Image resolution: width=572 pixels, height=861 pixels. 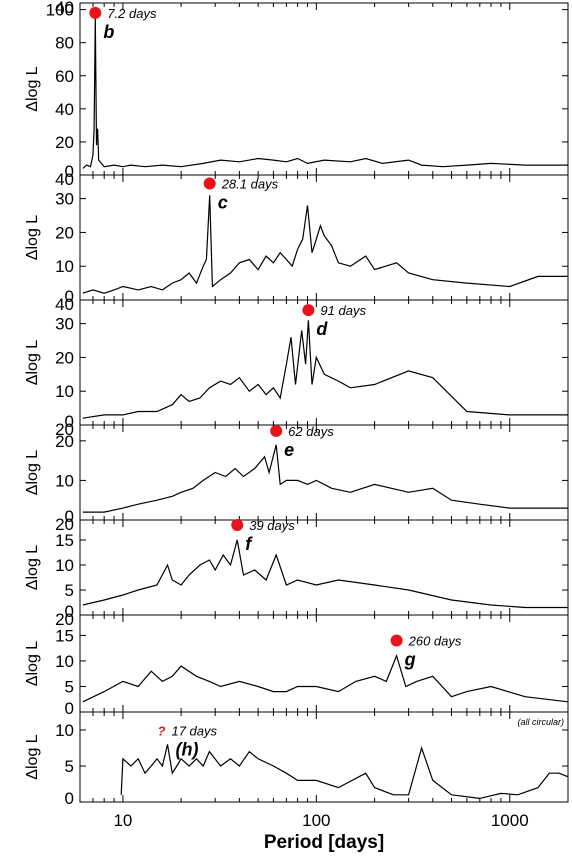 What do you see at coordinates (64, 730) in the screenshot?
I see `panel-7-ytick-label: 10` at bounding box center [64, 730].